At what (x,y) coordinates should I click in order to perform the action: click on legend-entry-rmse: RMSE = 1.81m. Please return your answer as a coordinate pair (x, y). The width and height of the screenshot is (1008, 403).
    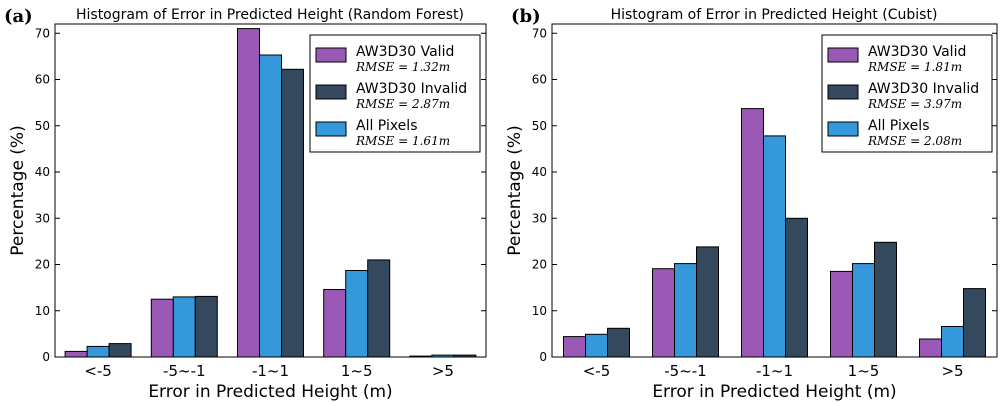
    Looking at the image, I should click on (914, 67).